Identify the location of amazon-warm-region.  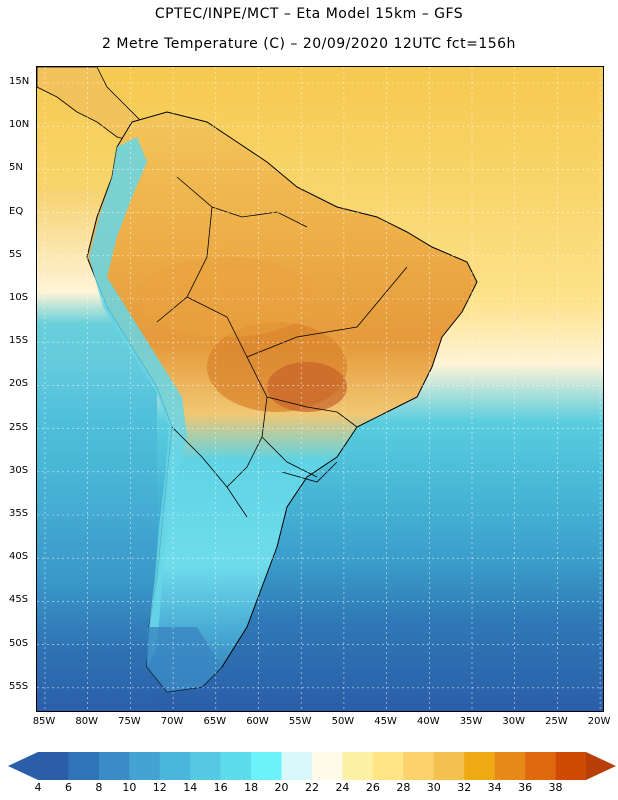
(227, 297).